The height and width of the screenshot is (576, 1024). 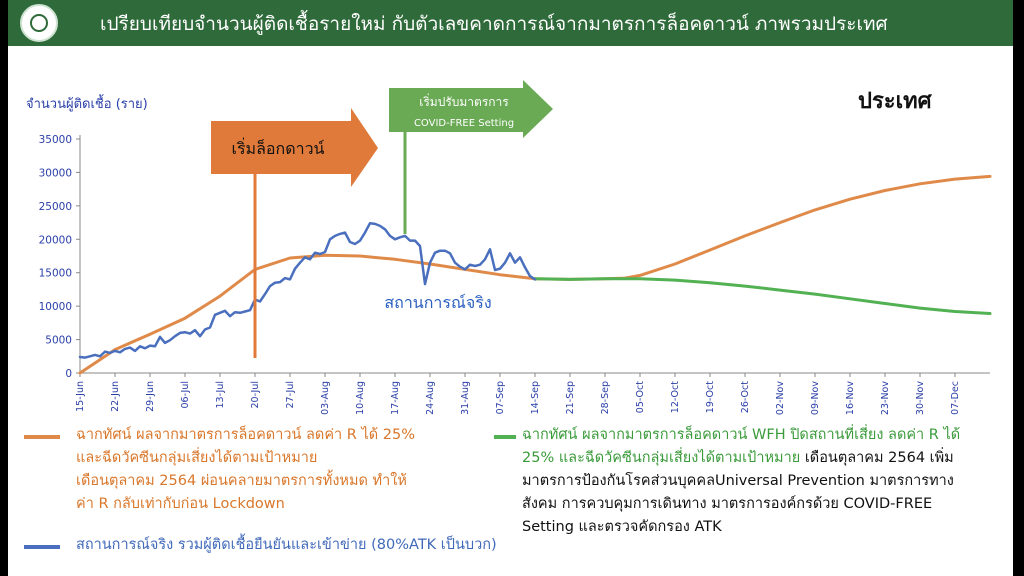 What do you see at coordinates (180, 504) in the screenshot?
I see `legend-orange-line-4: ค่า R กลับเท่ากับก่อน Lockdown` at bounding box center [180, 504].